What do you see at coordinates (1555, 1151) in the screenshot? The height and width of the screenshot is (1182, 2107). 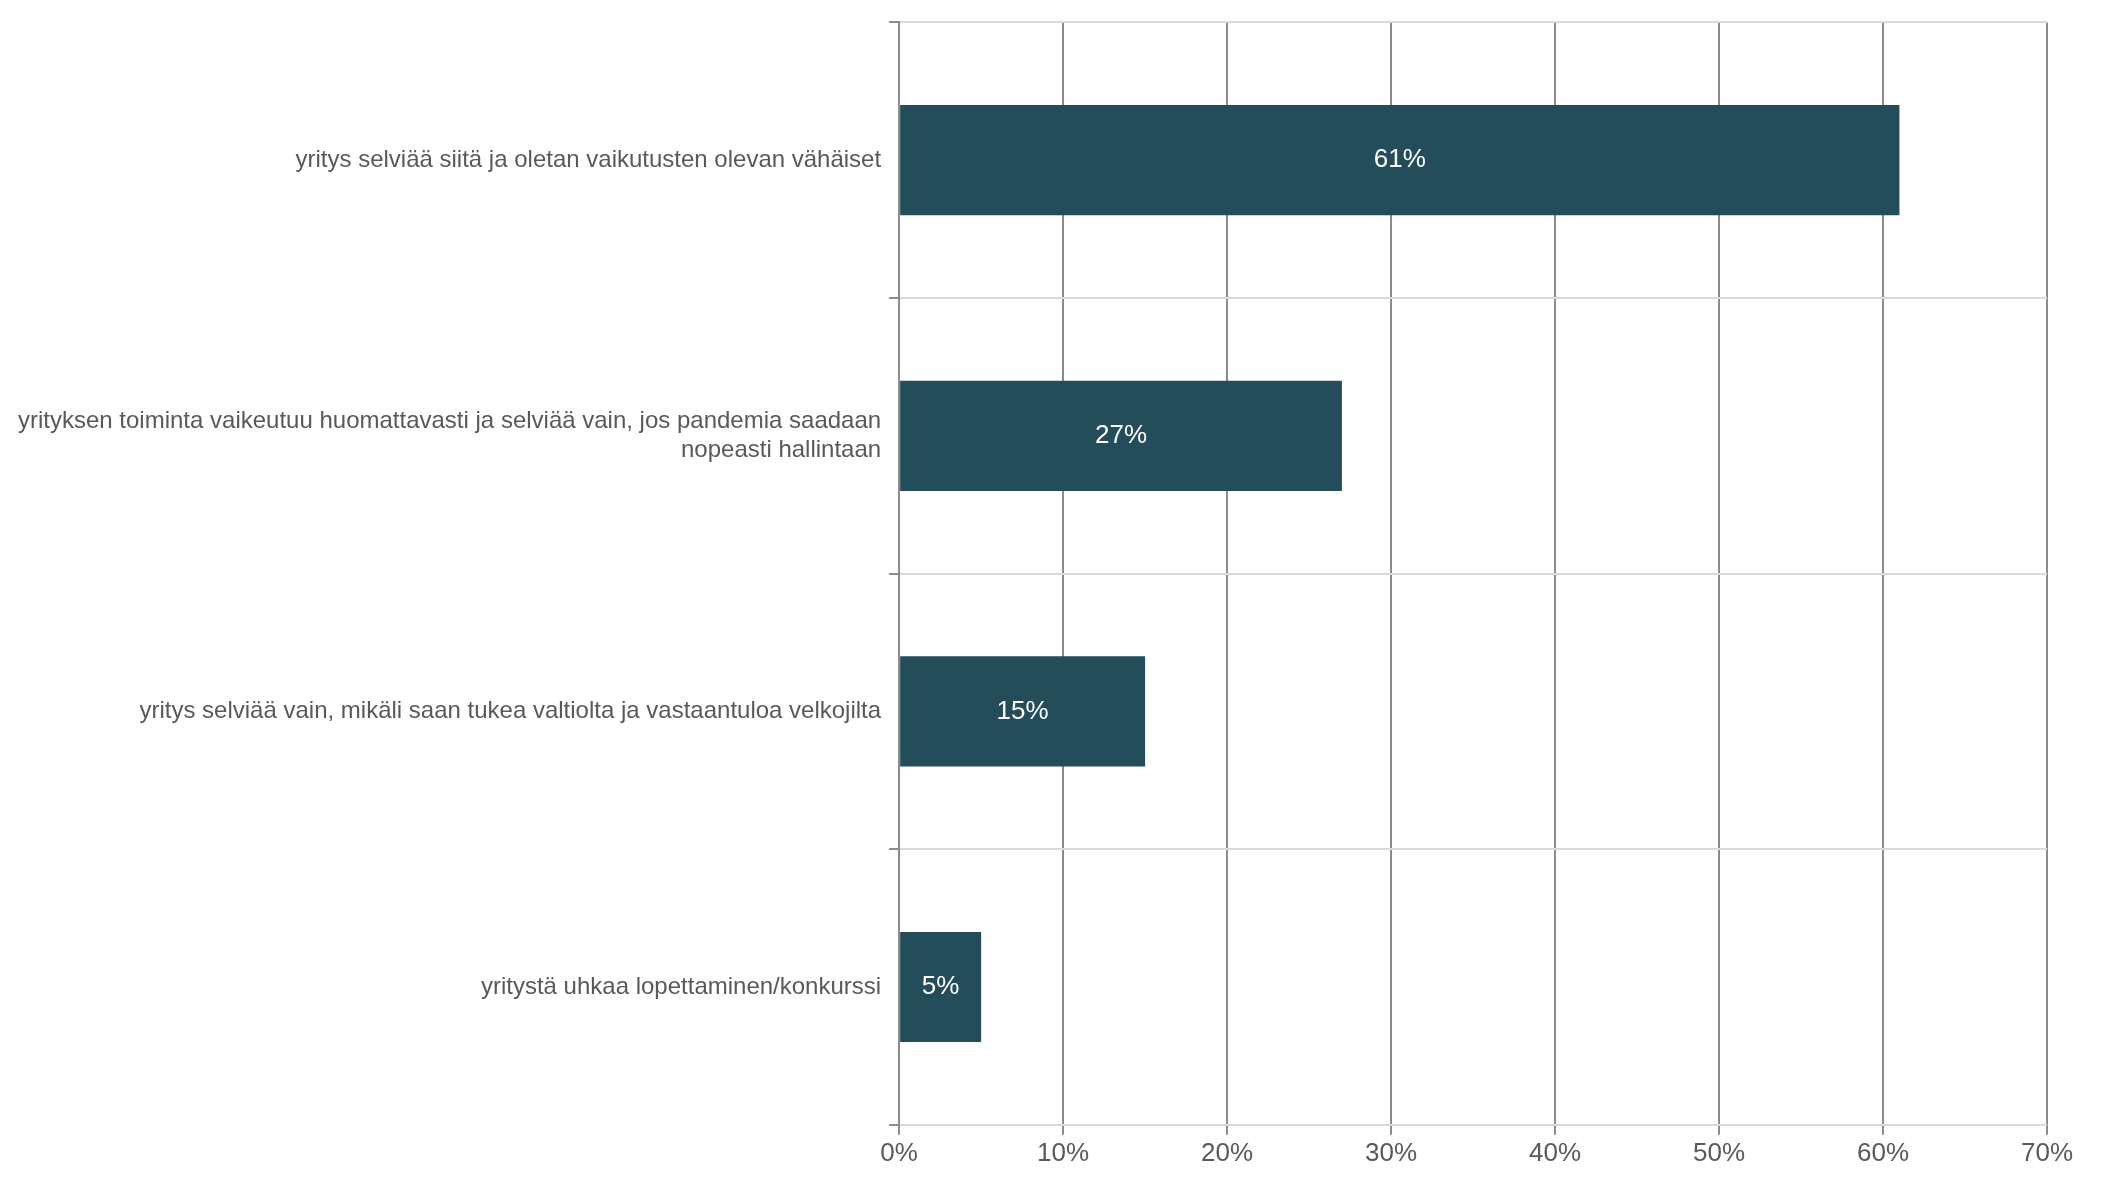 I see `x-tick-label: 40%` at bounding box center [1555, 1151].